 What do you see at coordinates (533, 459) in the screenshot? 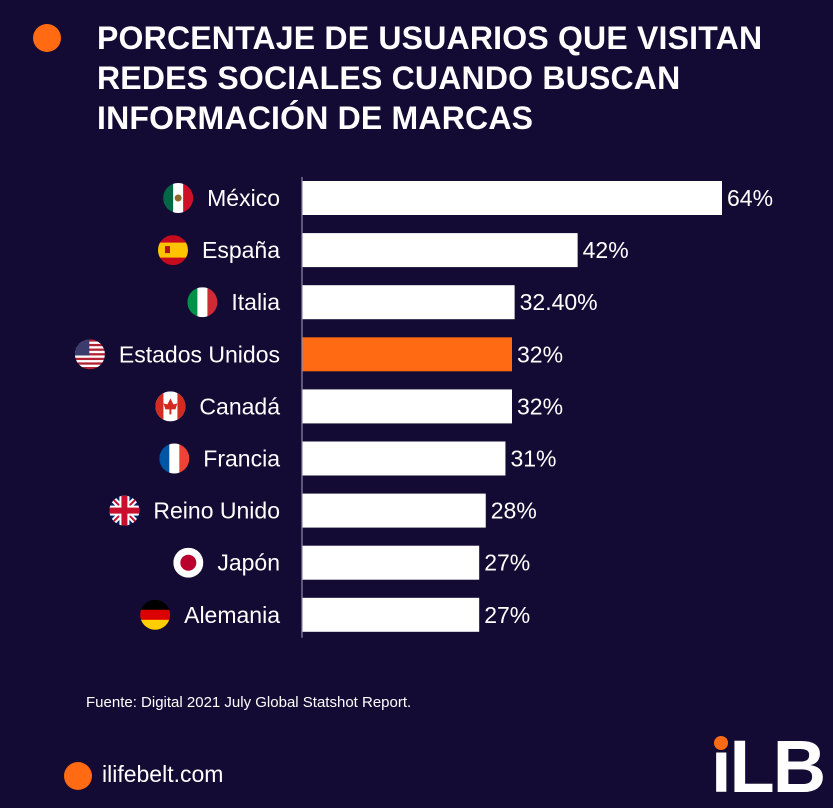
I see `value-label: 31%` at bounding box center [533, 459].